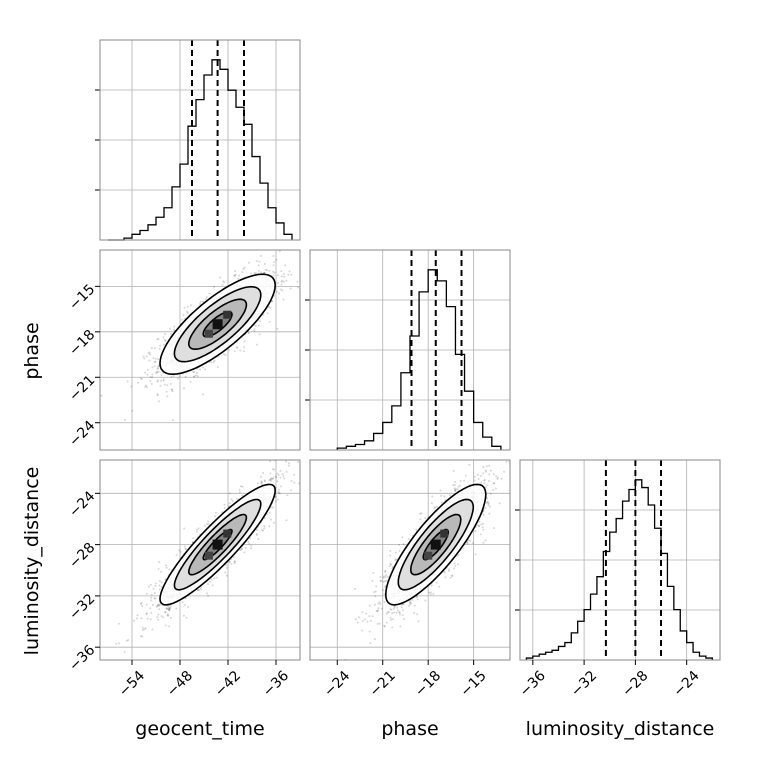  I want to click on histogram-panel-geocent-time, so click(198, 140).